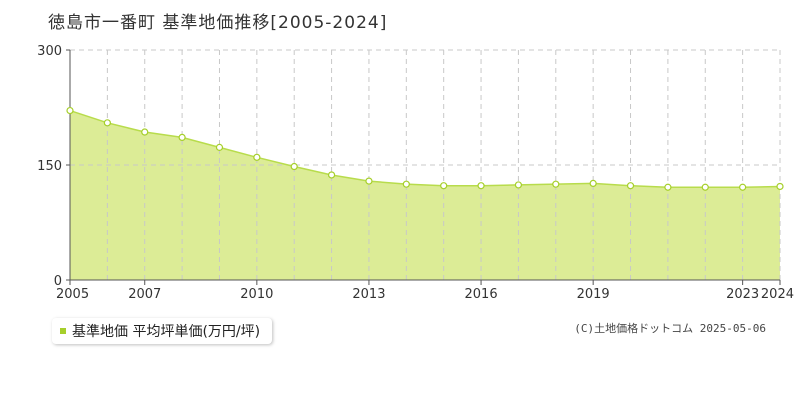 Image resolution: width=800 pixels, height=400 pixels. I want to click on legend-swatch, so click(63, 331).